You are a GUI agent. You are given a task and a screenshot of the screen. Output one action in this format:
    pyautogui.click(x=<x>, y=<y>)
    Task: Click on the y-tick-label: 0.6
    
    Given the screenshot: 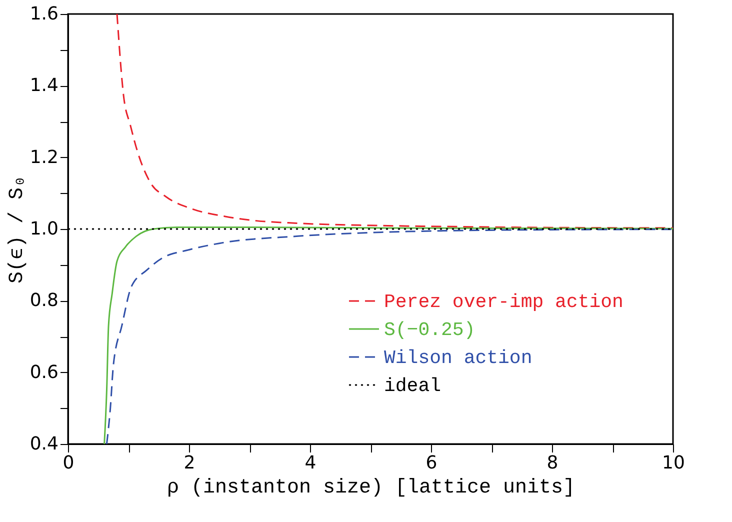 What is the action you would take?
    pyautogui.click(x=44, y=372)
    